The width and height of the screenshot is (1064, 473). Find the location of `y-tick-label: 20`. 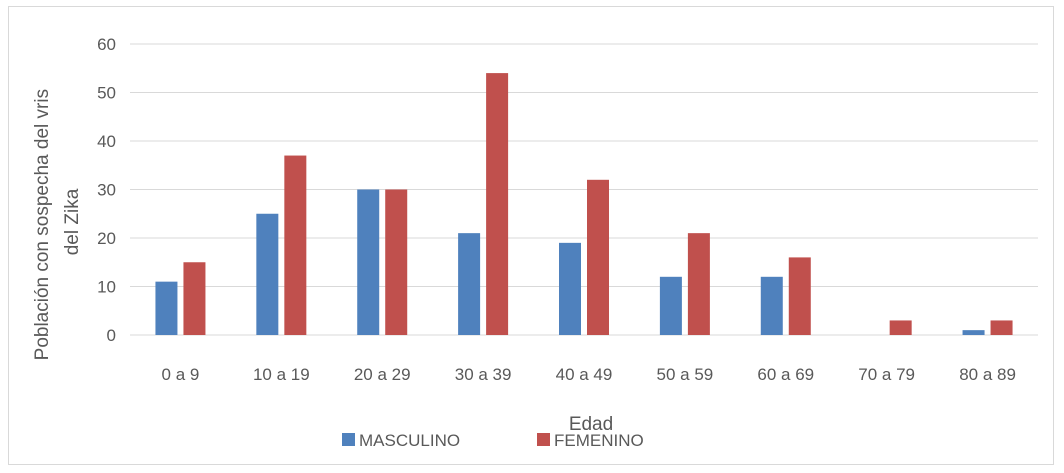

y-tick-label: 20 is located at coordinates (106, 238).